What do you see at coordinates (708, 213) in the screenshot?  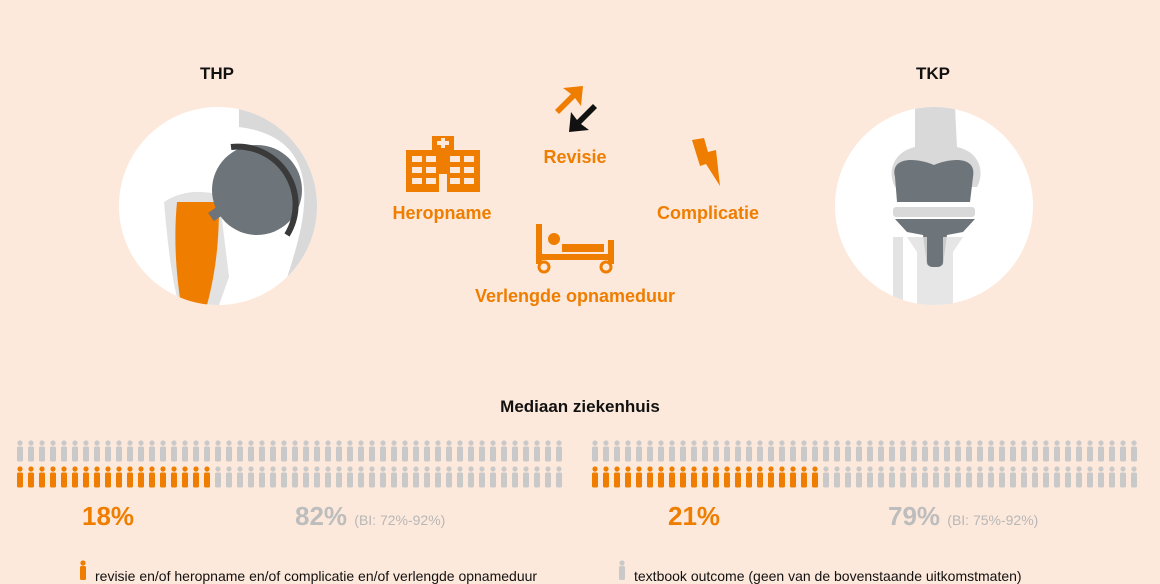 I see `complicatie-label: Complicatie` at bounding box center [708, 213].